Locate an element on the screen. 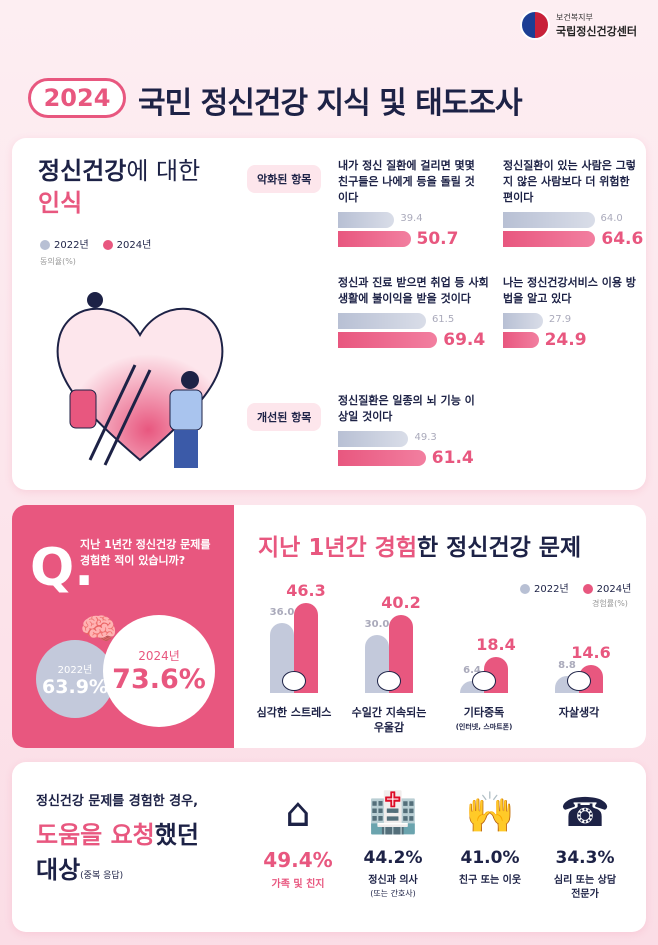 This screenshot has height=945, width=658. heart-illustration is located at coordinates (140, 380).